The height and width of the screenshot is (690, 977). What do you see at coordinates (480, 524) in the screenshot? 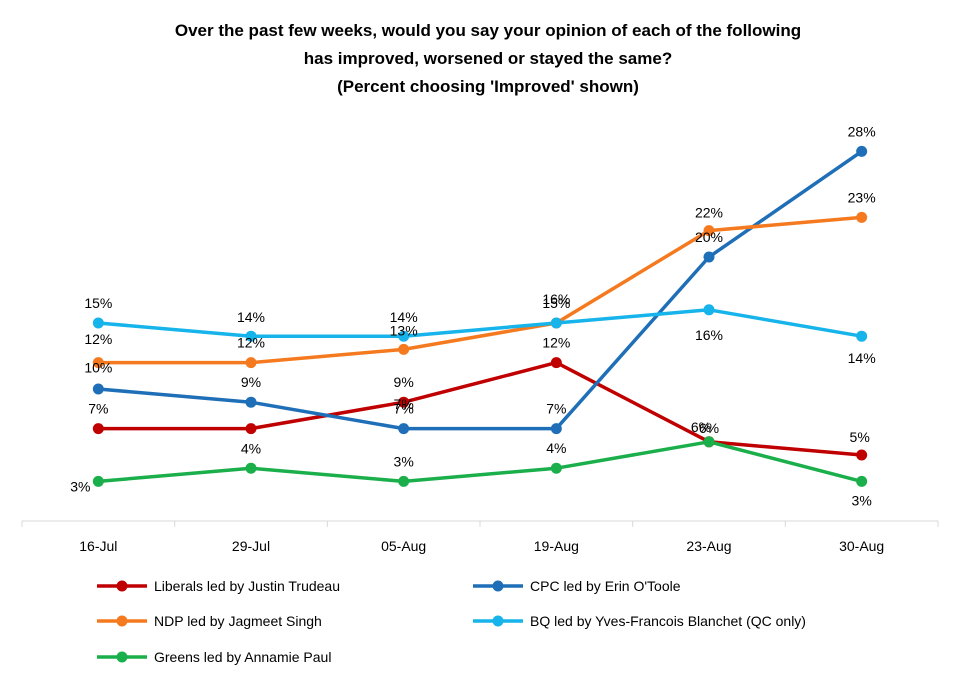
I see `x-axis-ticks` at bounding box center [480, 524].